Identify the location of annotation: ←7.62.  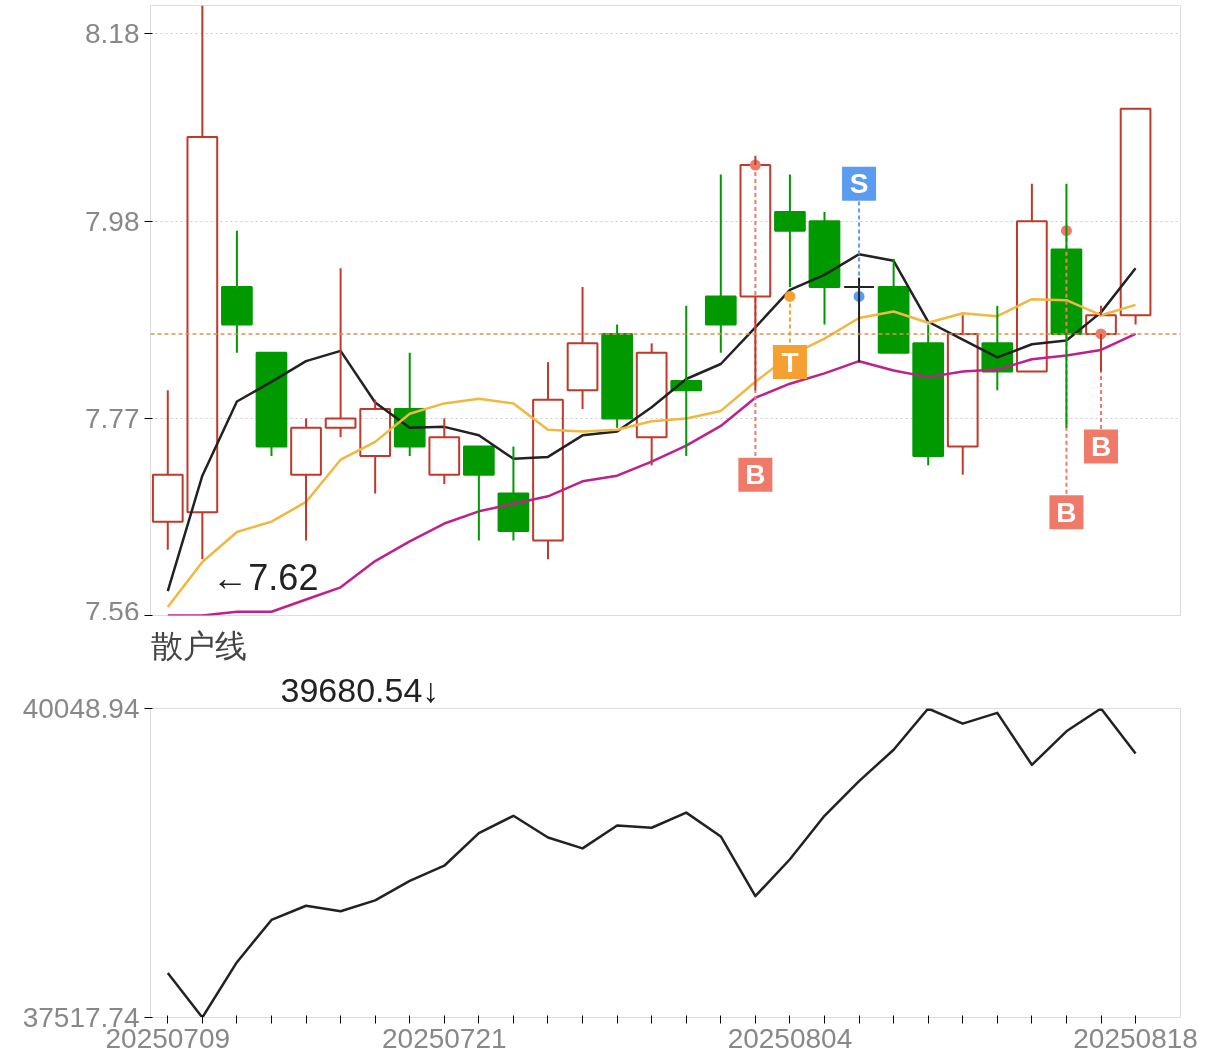
(265, 577).